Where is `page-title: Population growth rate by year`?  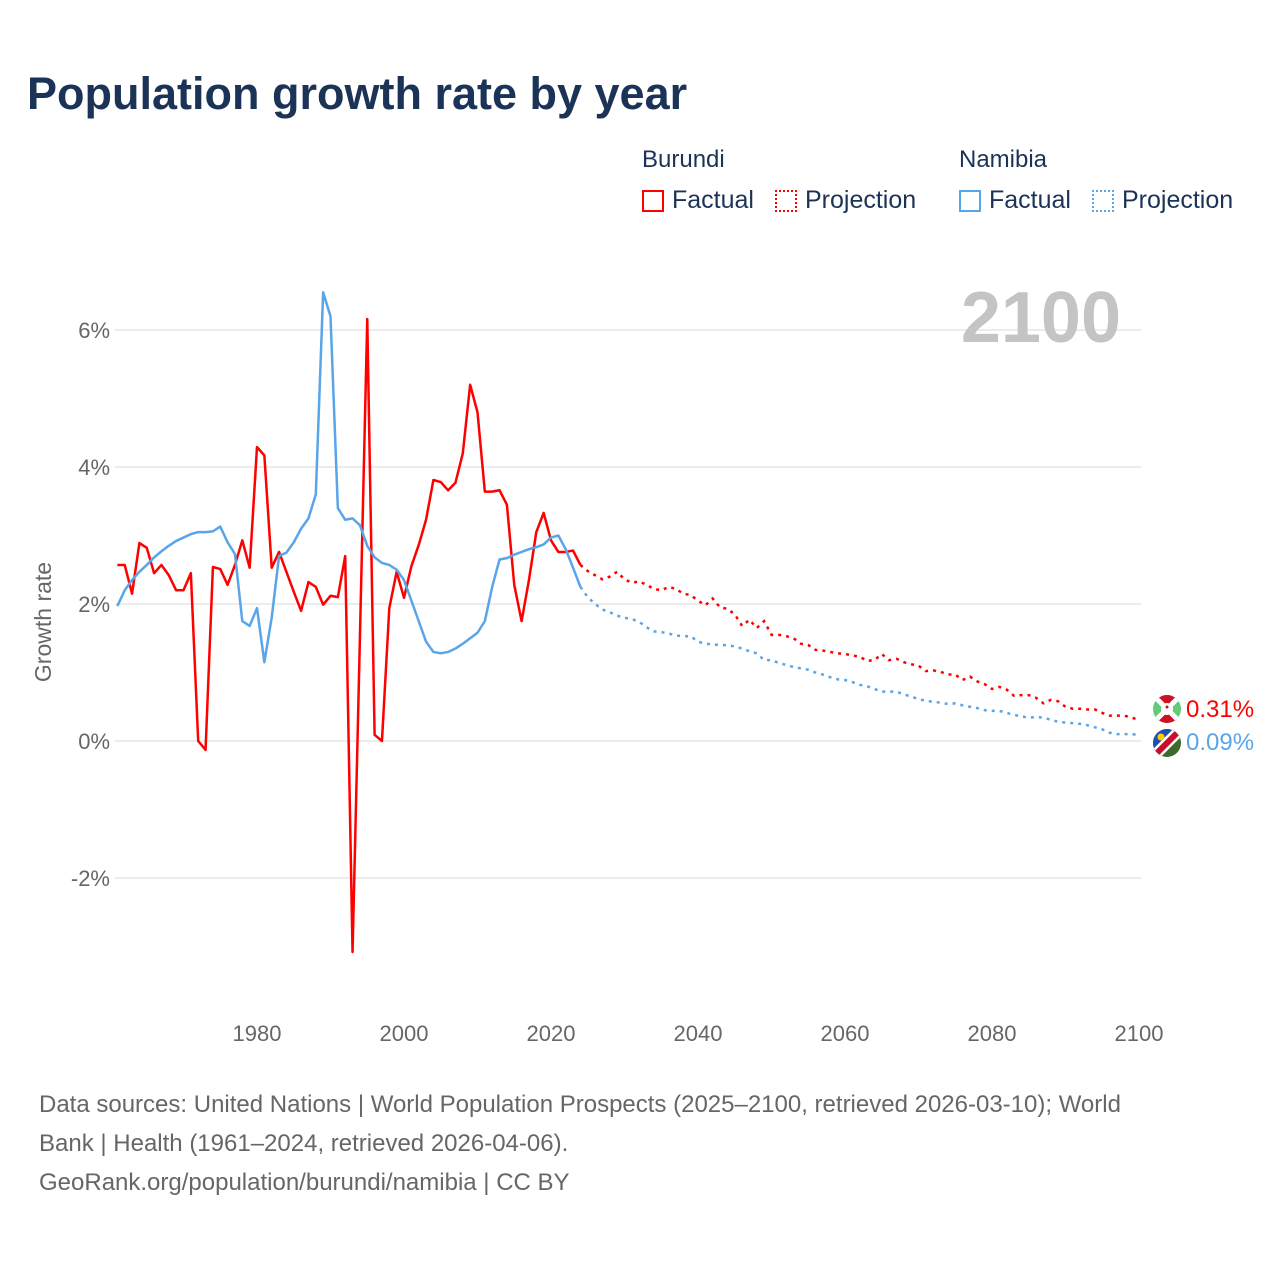 page-title: Population growth rate by year is located at coordinates (357, 93).